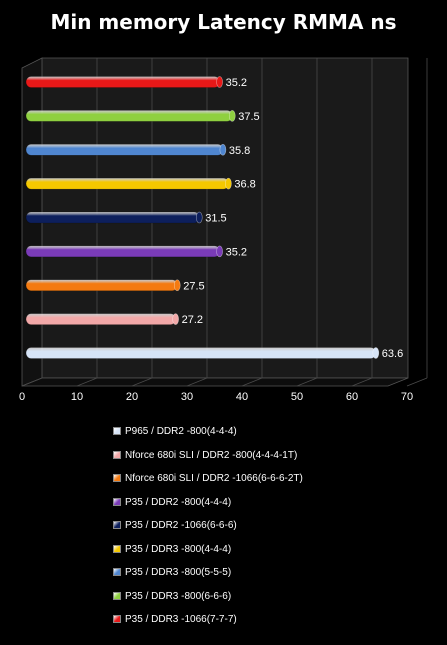 The image size is (447, 645). I want to click on legend-label: P35 / DDR3 -800(6-6-6), so click(178, 596).